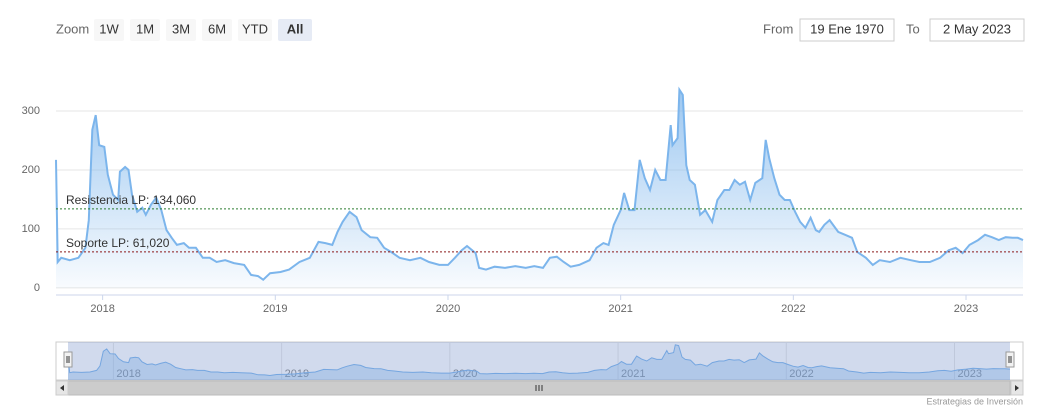 The height and width of the screenshot is (412, 1045). I want to click on navigator-fill, so click(539, 362).